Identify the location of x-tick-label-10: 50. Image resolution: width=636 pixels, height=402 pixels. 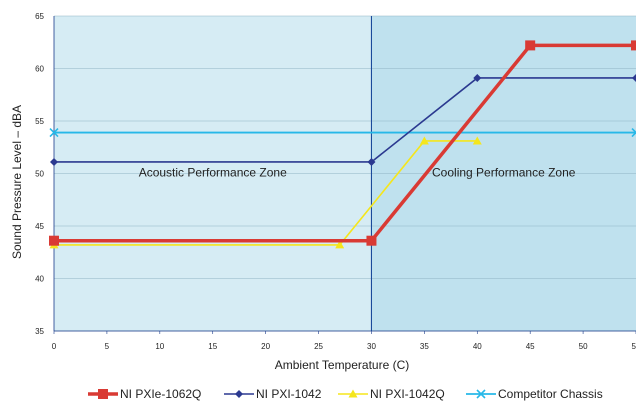
(583, 346).